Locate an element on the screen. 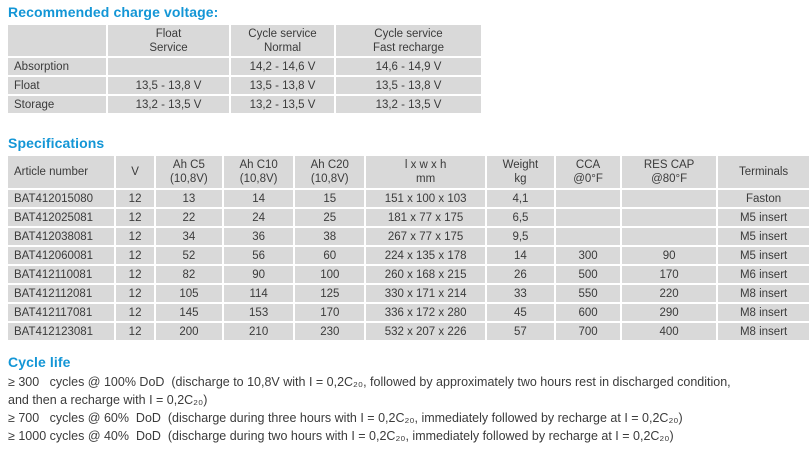  cell: 114 is located at coordinates (259, 293).